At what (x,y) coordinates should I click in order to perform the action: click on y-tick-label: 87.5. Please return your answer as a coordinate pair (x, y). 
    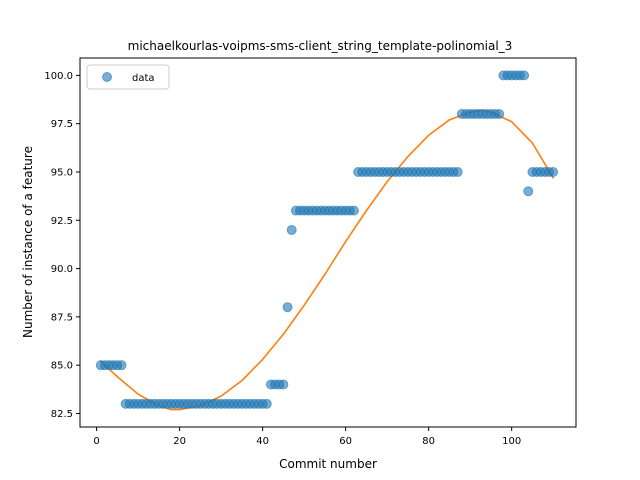
    Looking at the image, I should click on (62, 317).